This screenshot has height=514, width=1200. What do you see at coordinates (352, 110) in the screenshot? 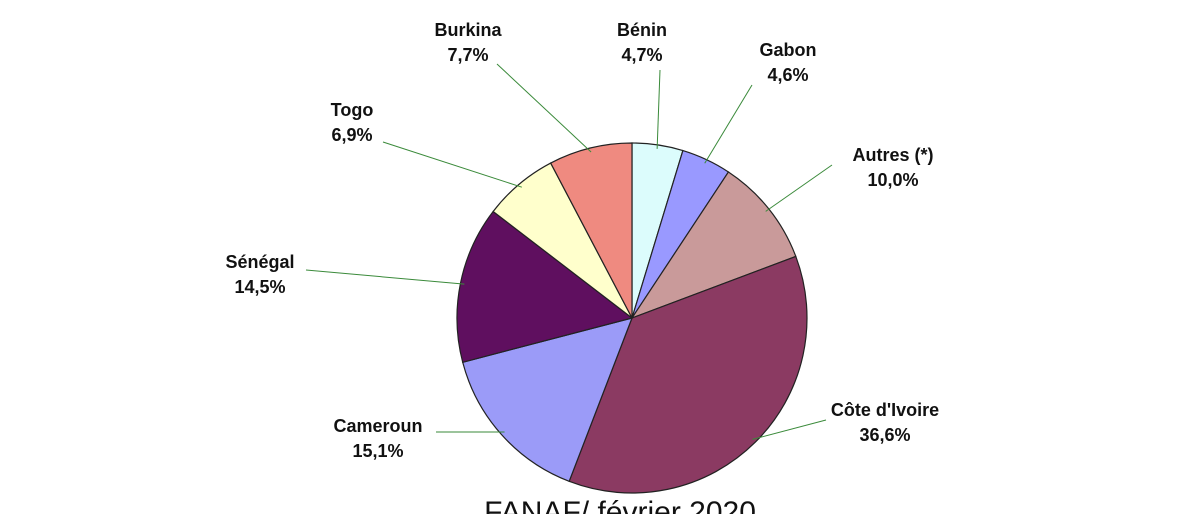
I see `slice-label: Togo` at bounding box center [352, 110].